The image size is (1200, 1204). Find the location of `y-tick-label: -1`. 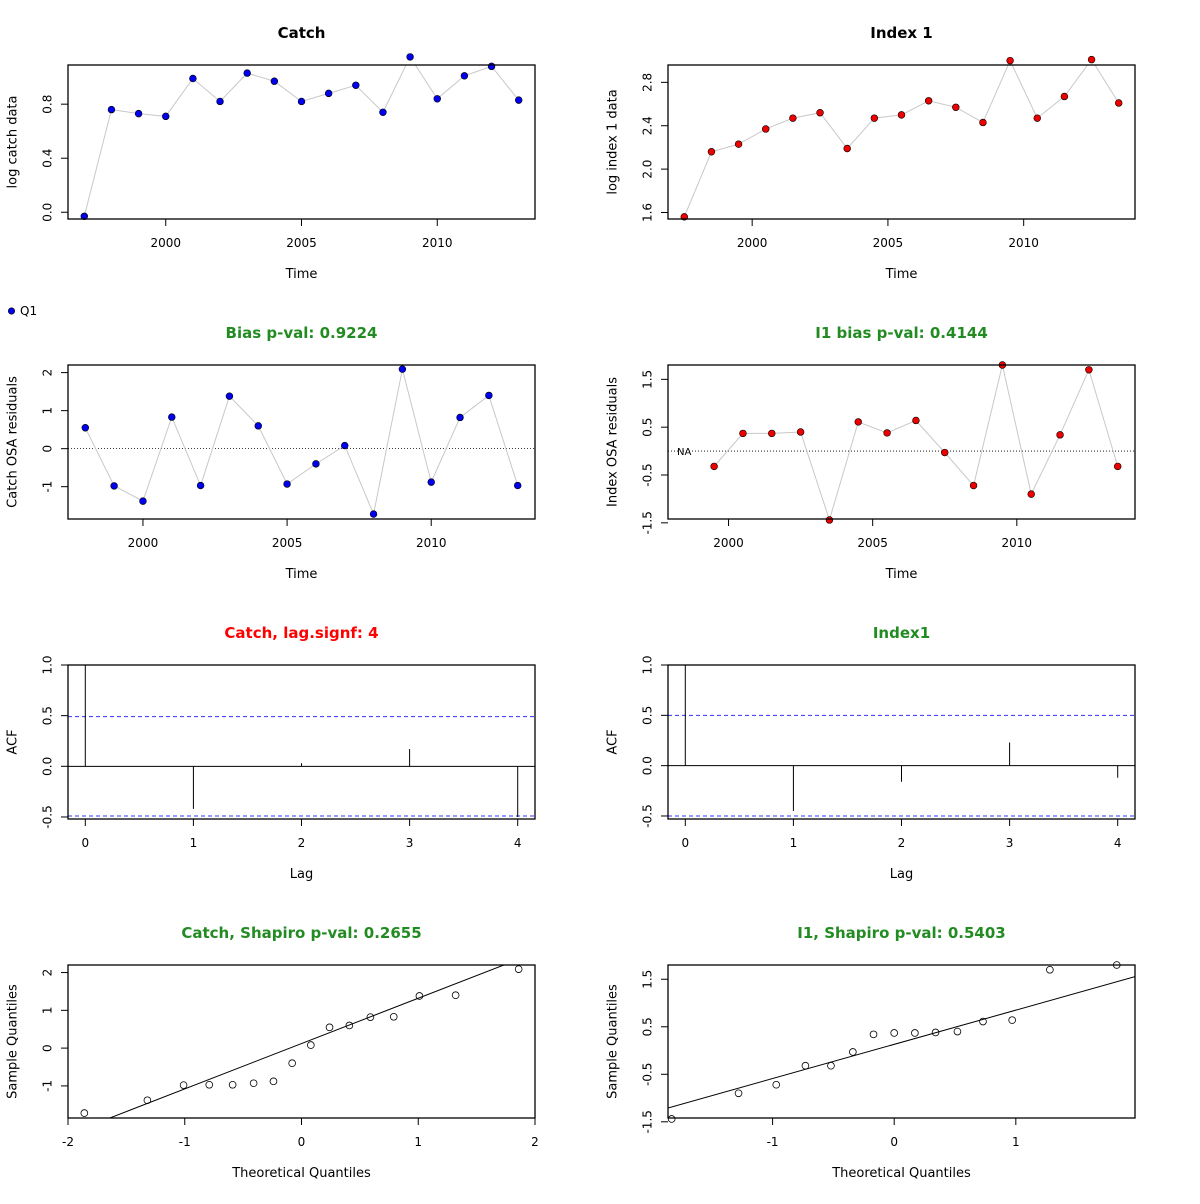

y-tick-label: -1 is located at coordinates (48, 487).